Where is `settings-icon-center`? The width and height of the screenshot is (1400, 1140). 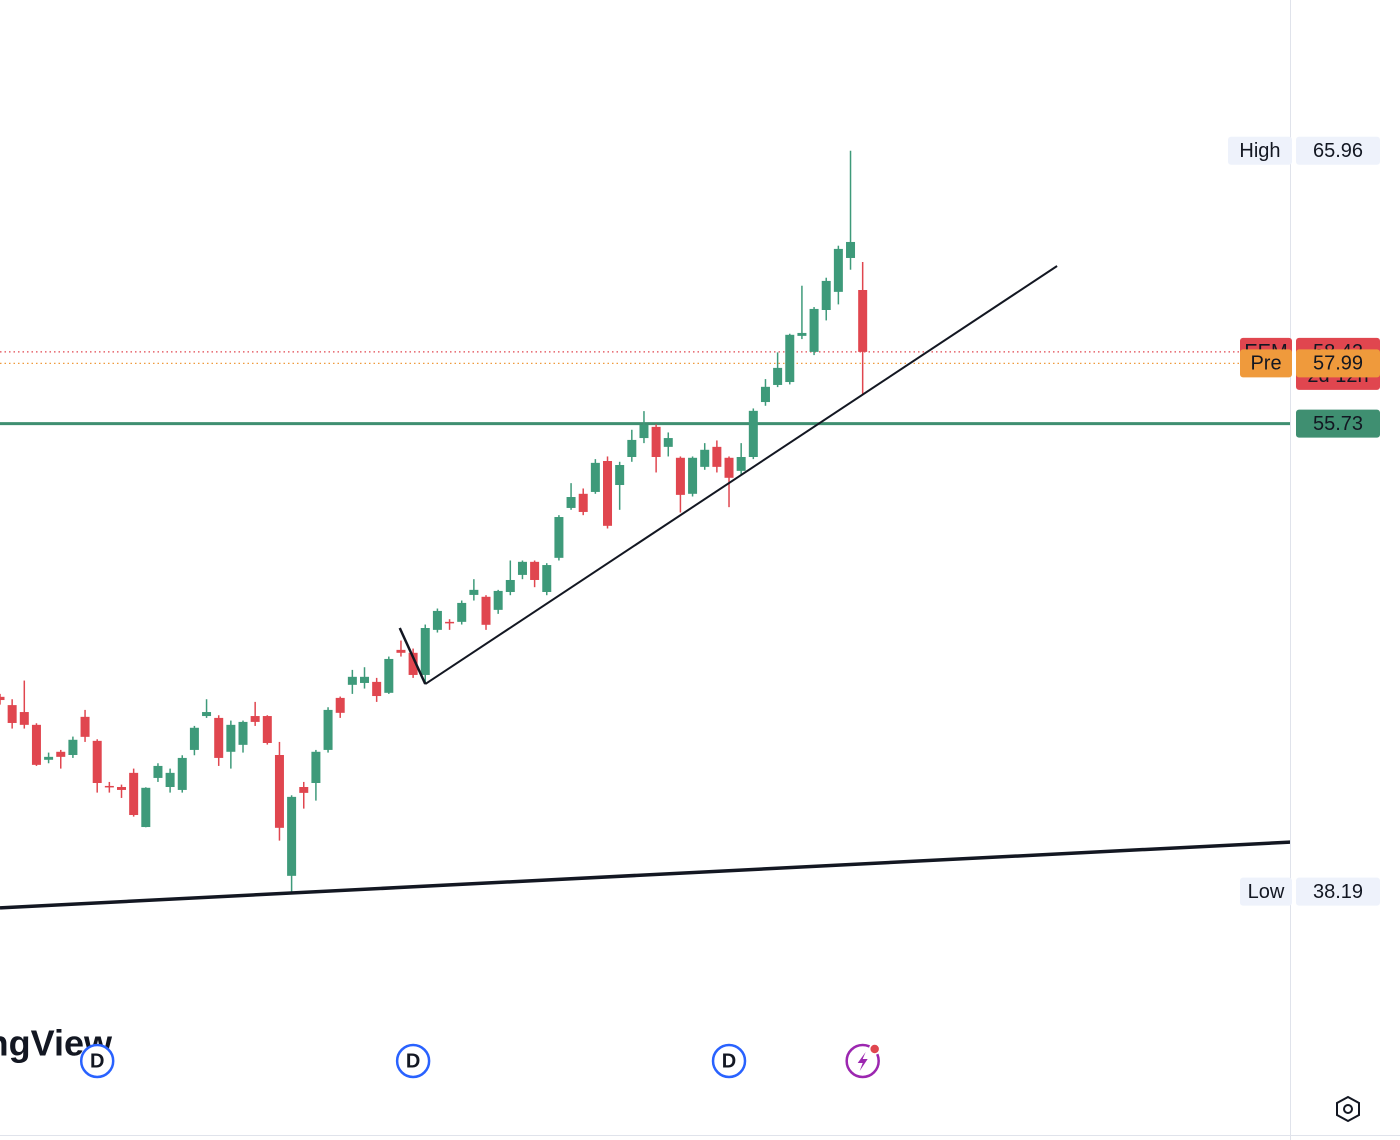 settings-icon-center is located at coordinates (1348, 1109).